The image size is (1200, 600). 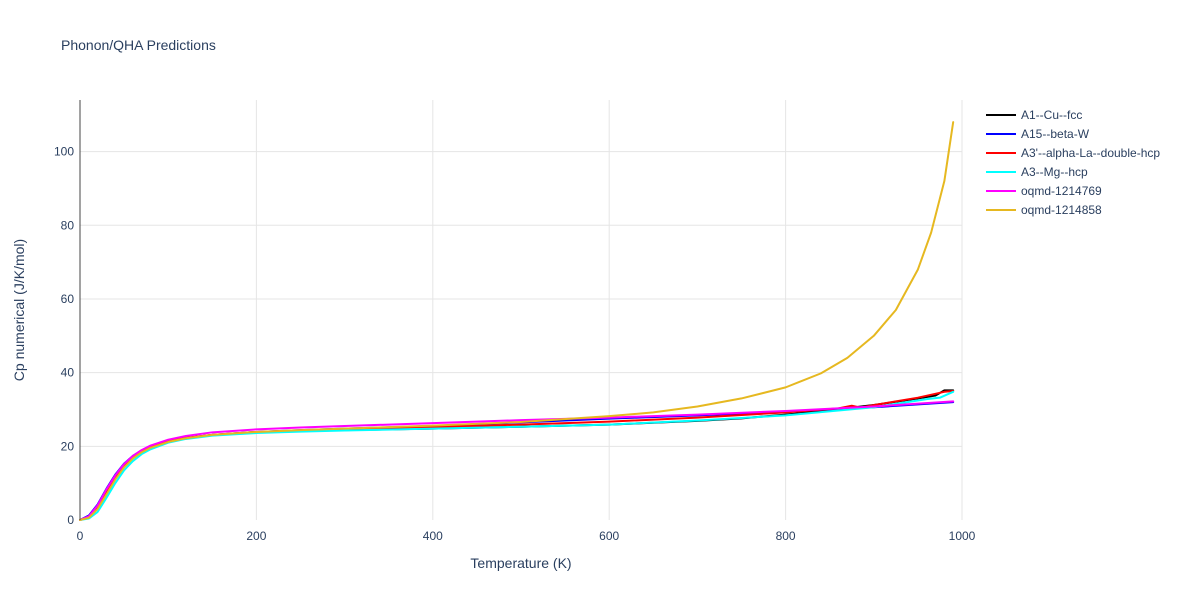 I want to click on legend-item: oqmd-1214769, so click(x=1044, y=191).